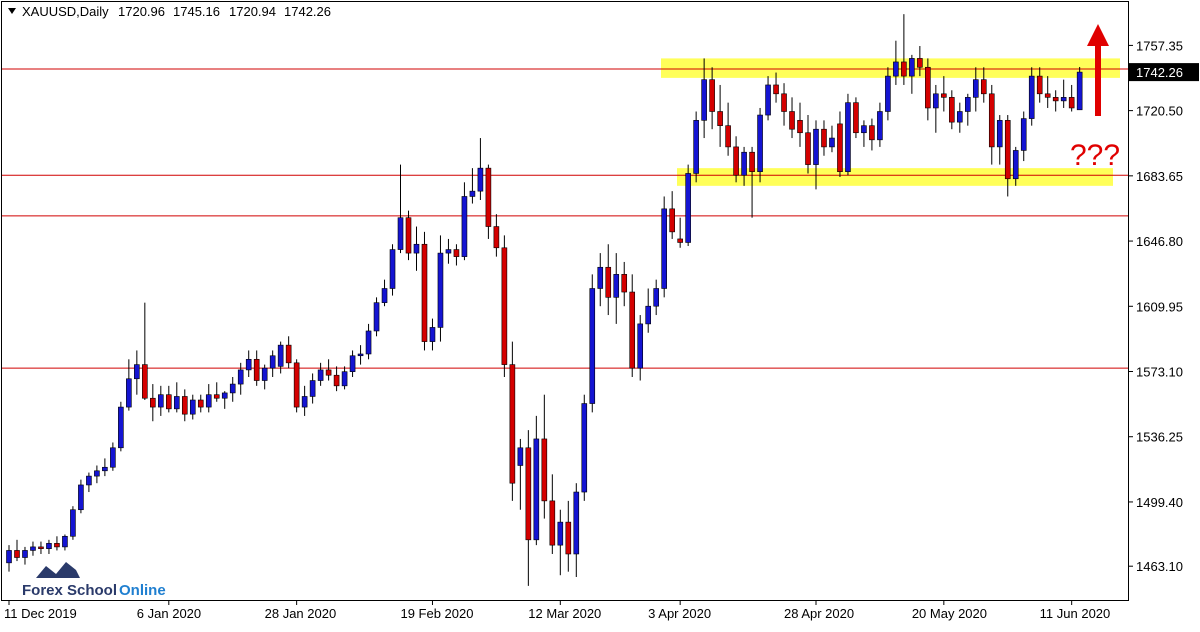 Image resolution: width=1200 pixels, height=632 pixels. I want to click on y-tick-label: 1499.40, so click(1159, 502).